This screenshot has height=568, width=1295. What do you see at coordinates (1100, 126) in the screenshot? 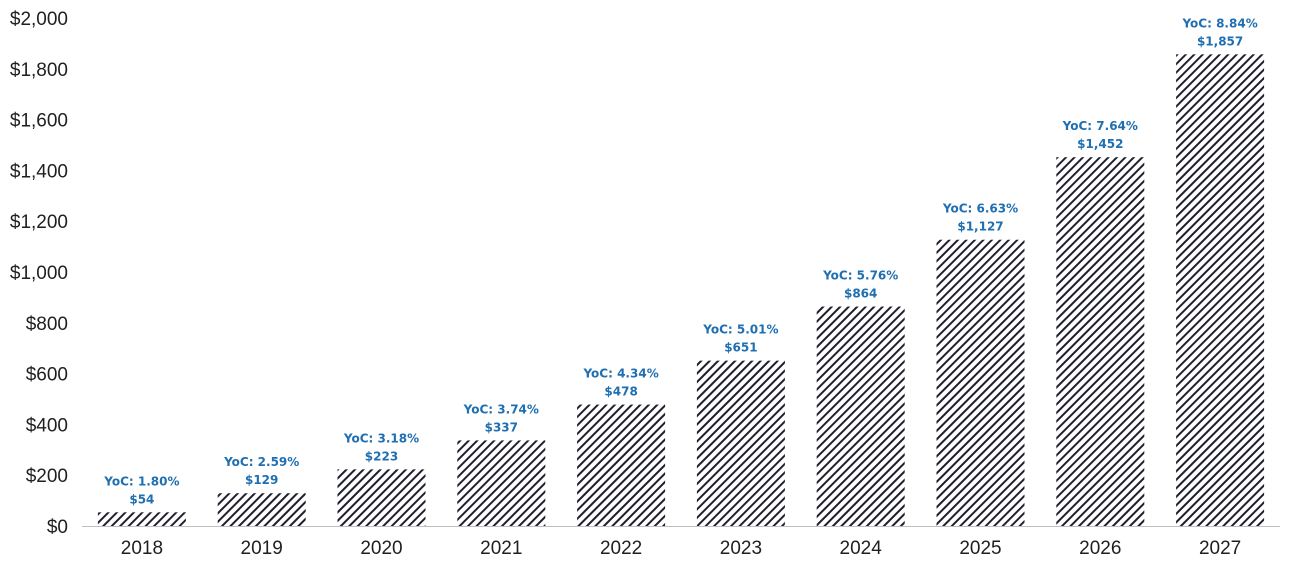
I see `bar-yoc-label: YoC: 7.64%` at bounding box center [1100, 126].